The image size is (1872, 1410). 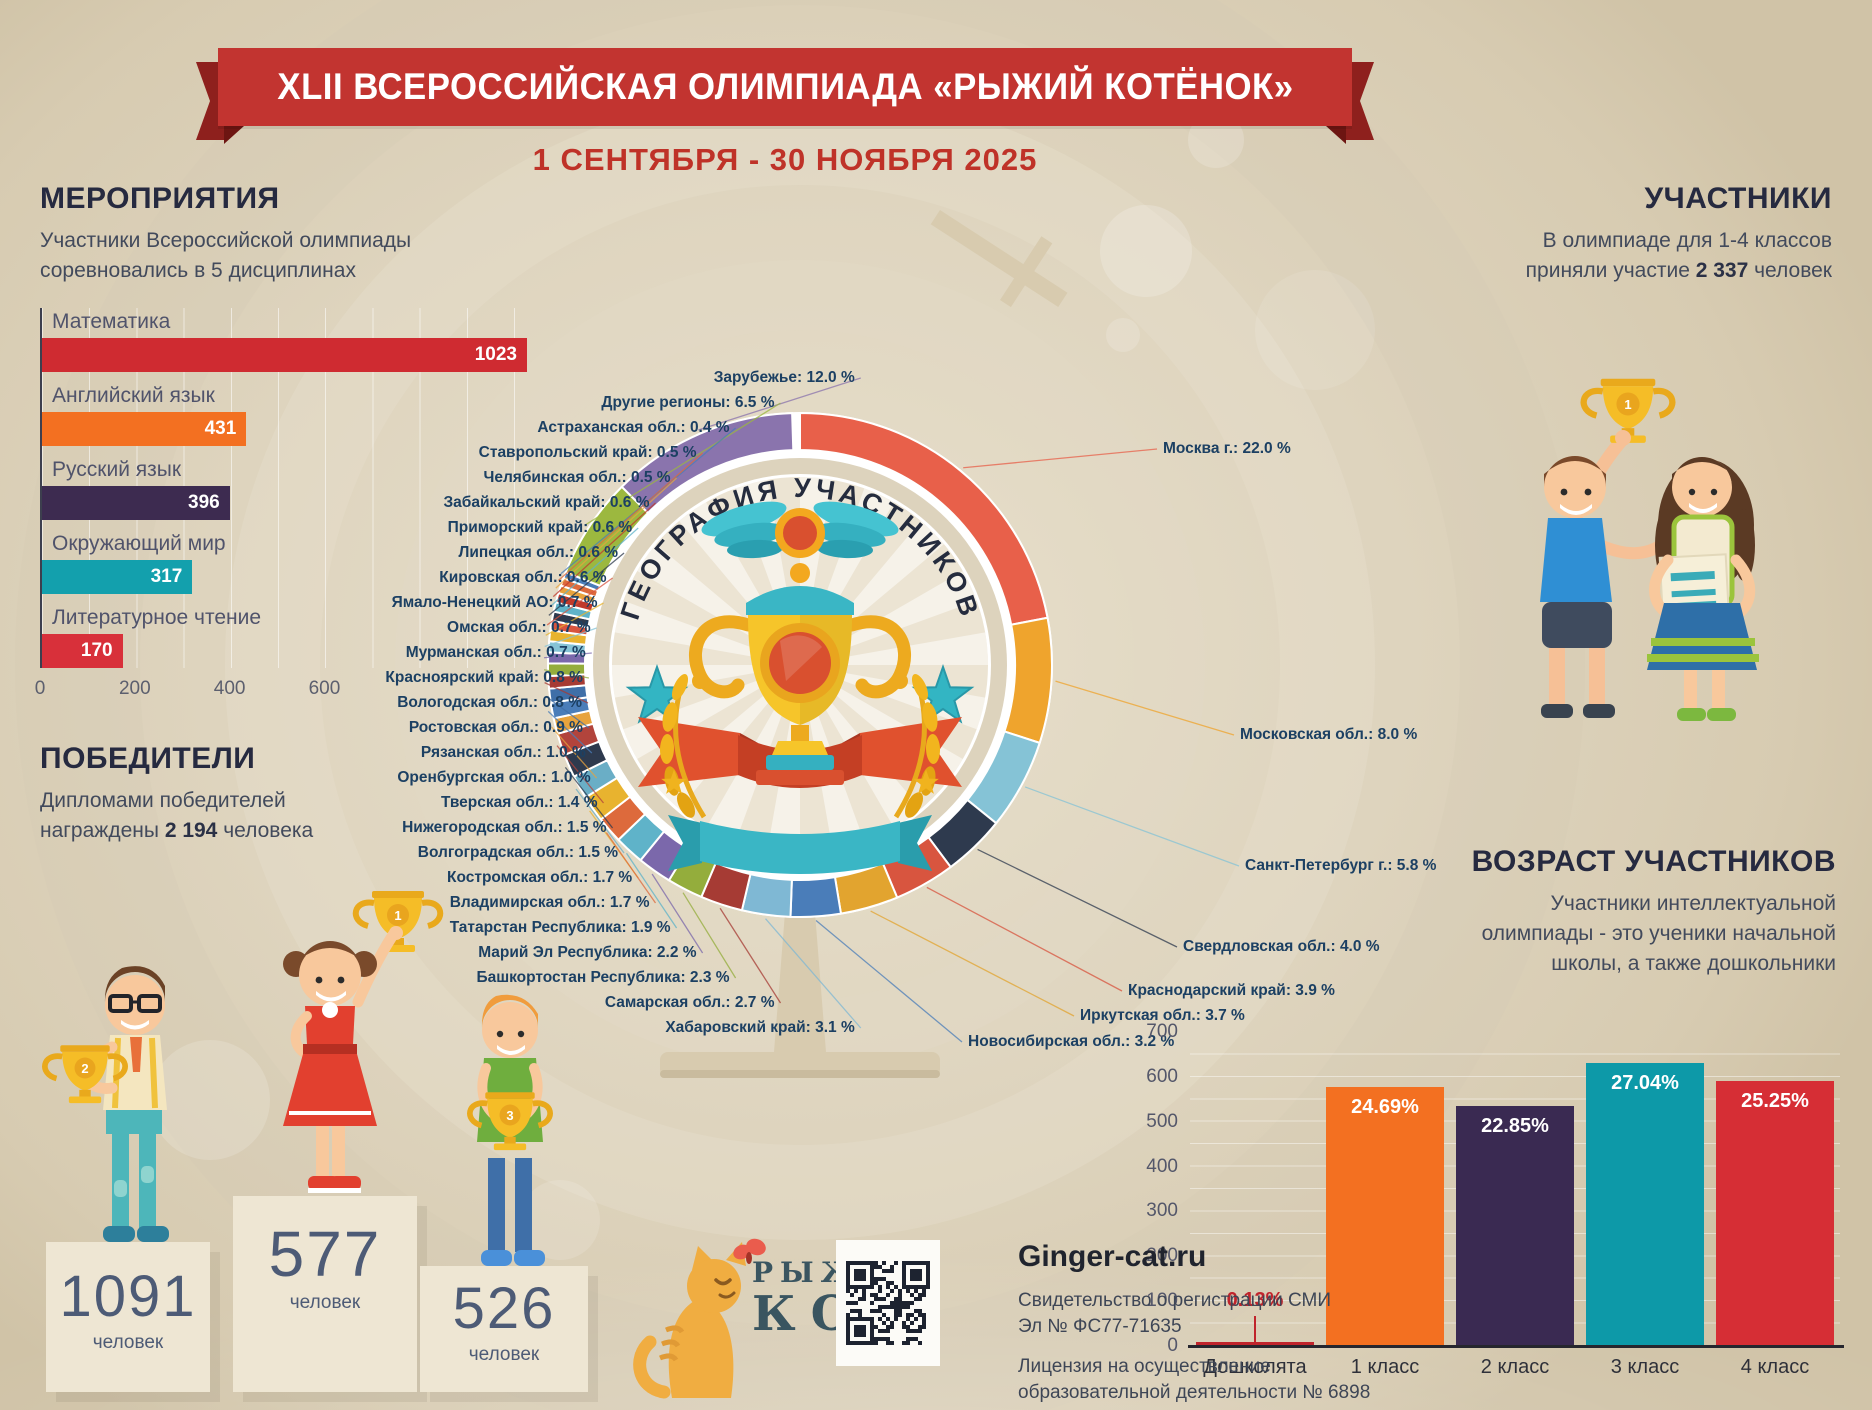 I want to click on participants-title: УЧАСТНИКИ, so click(x=1738, y=198).